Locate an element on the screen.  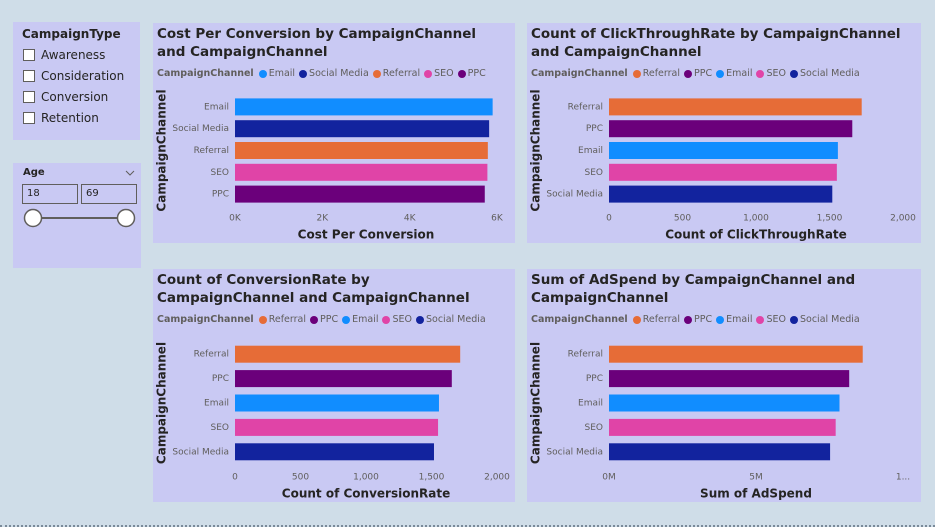
x-tick-label: 6K is located at coordinates (497, 219).